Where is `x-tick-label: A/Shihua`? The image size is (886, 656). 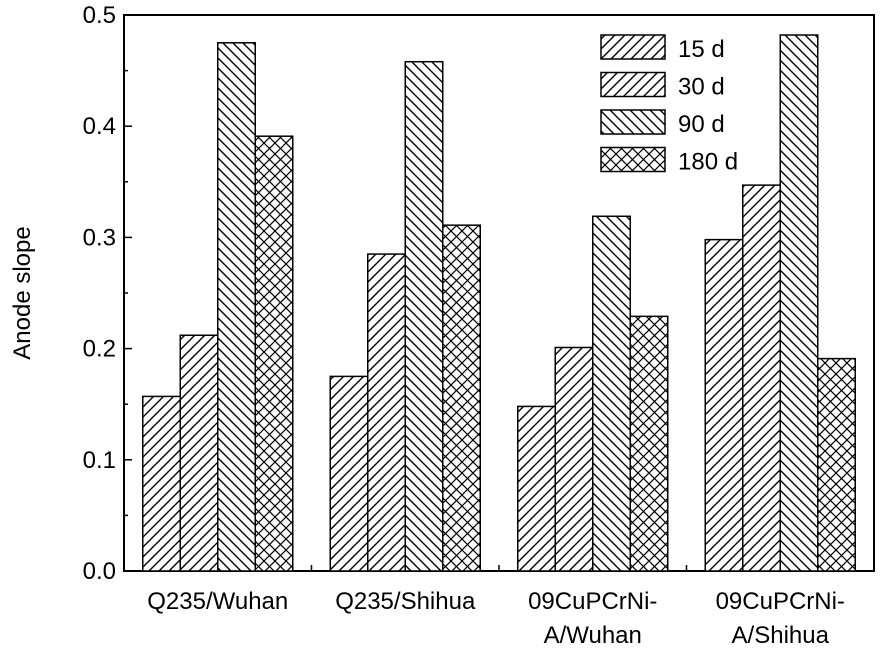 x-tick-label: A/Shihua is located at coordinates (781, 635).